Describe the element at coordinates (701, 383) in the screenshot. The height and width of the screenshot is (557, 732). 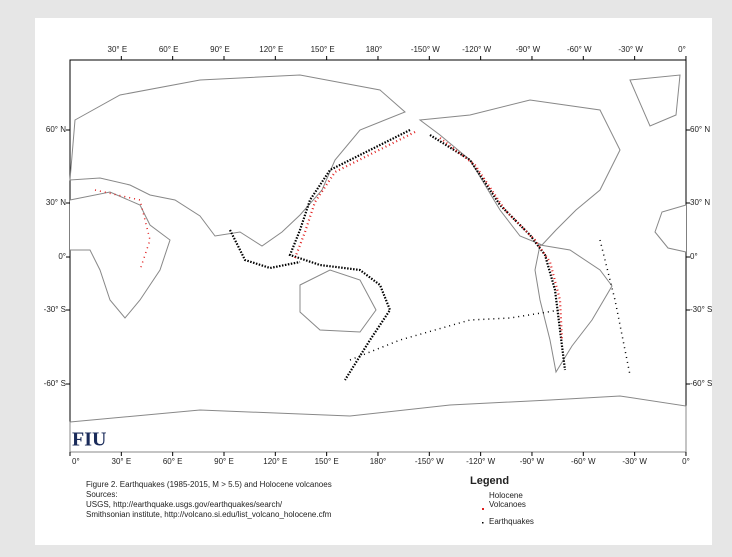
I see `right-tick-label: -60° S` at that location.